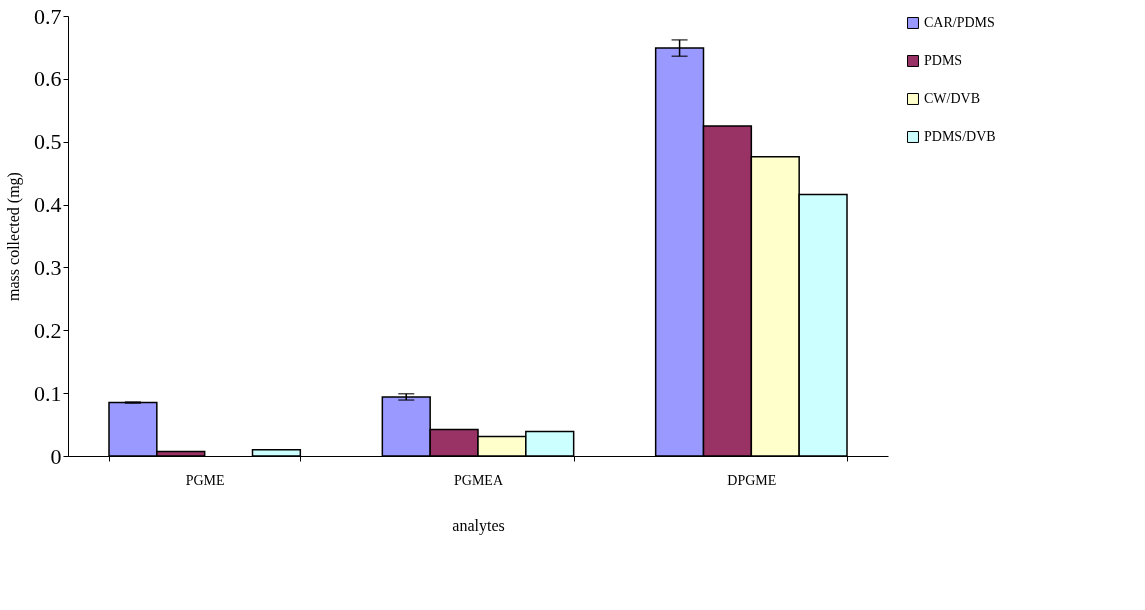 This screenshot has height=610, width=1145. What do you see at coordinates (478, 480) in the screenshot?
I see `x-tick-label: PGMEA` at bounding box center [478, 480].